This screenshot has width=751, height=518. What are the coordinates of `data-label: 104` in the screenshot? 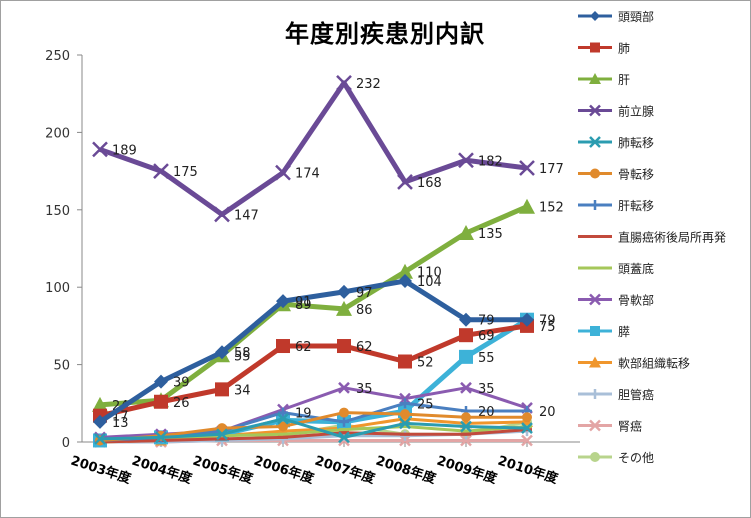 It's located at (429, 282).